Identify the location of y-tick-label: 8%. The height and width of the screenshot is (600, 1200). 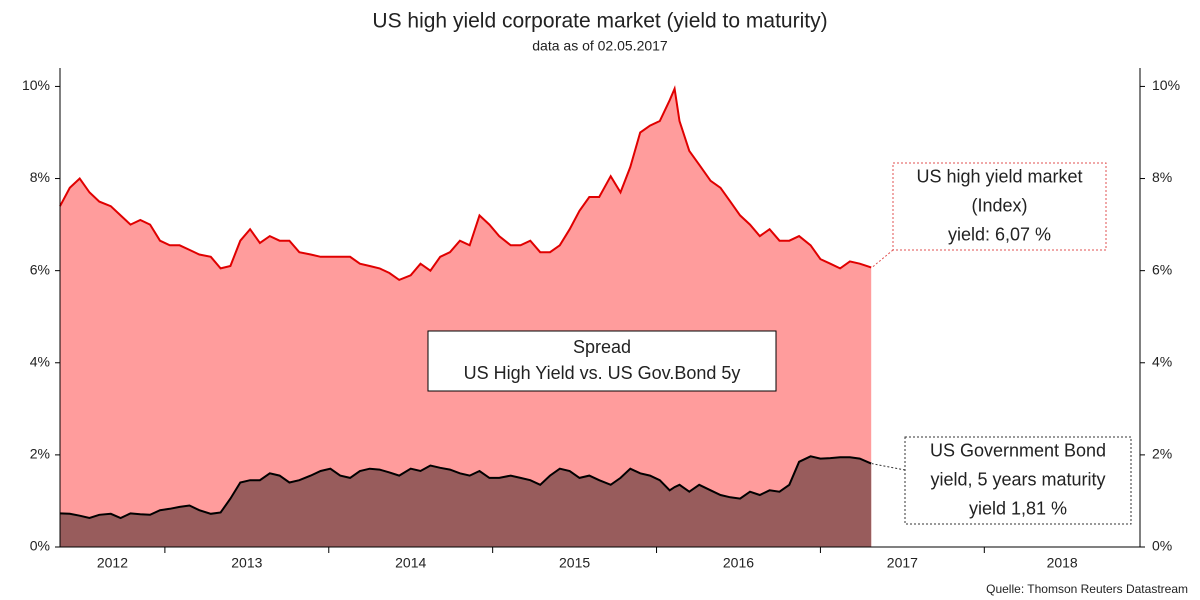
(40, 177).